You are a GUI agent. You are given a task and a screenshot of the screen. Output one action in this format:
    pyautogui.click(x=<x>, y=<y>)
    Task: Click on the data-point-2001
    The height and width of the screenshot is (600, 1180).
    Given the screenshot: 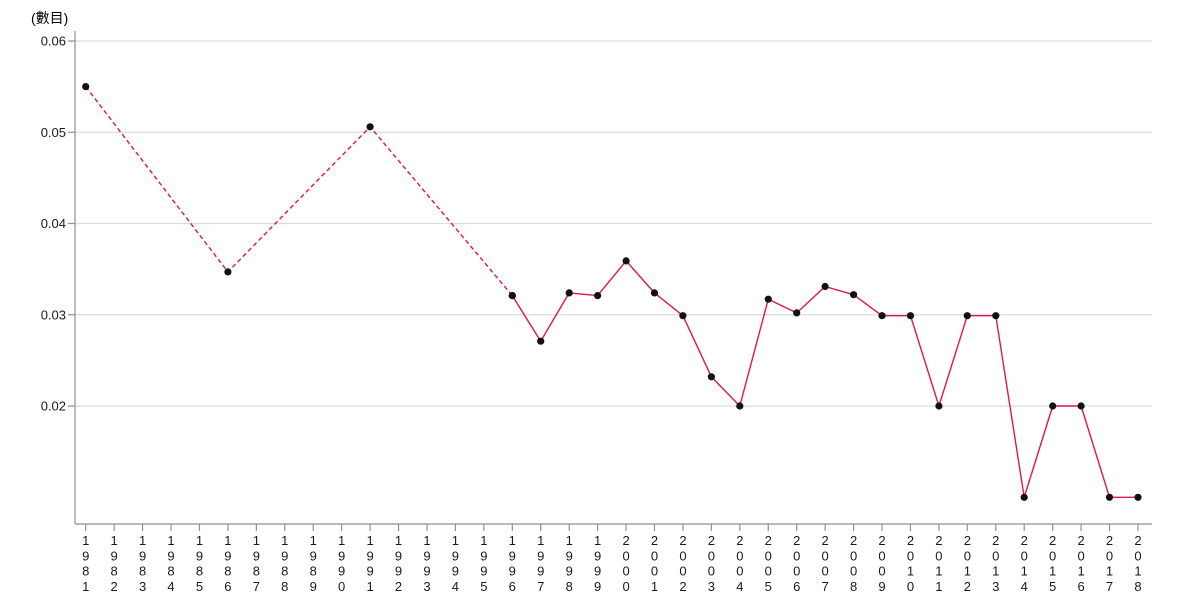 What is the action you would take?
    pyautogui.click(x=654, y=293)
    